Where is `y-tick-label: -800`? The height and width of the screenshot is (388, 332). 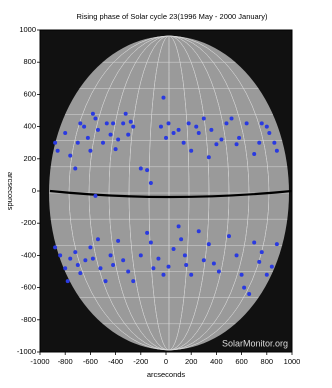
y-tick-label: -800 is located at coordinates (28, 319).